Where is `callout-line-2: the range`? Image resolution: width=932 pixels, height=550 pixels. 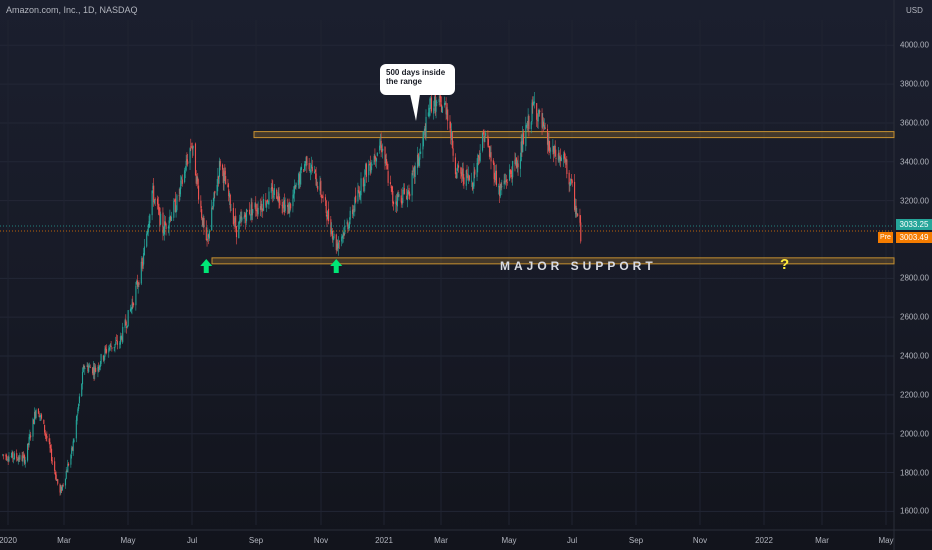 callout-line-2: the range is located at coordinates (404, 81).